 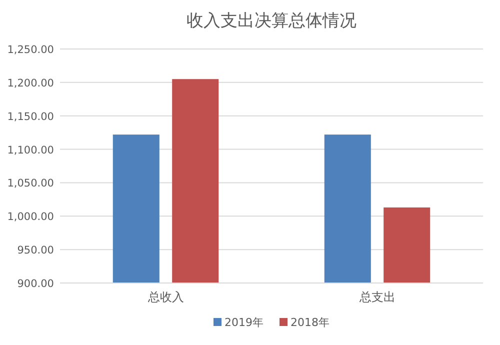 What do you see at coordinates (244, 322) in the screenshot?
I see `legend-label: 2019年` at bounding box center [244, 322].